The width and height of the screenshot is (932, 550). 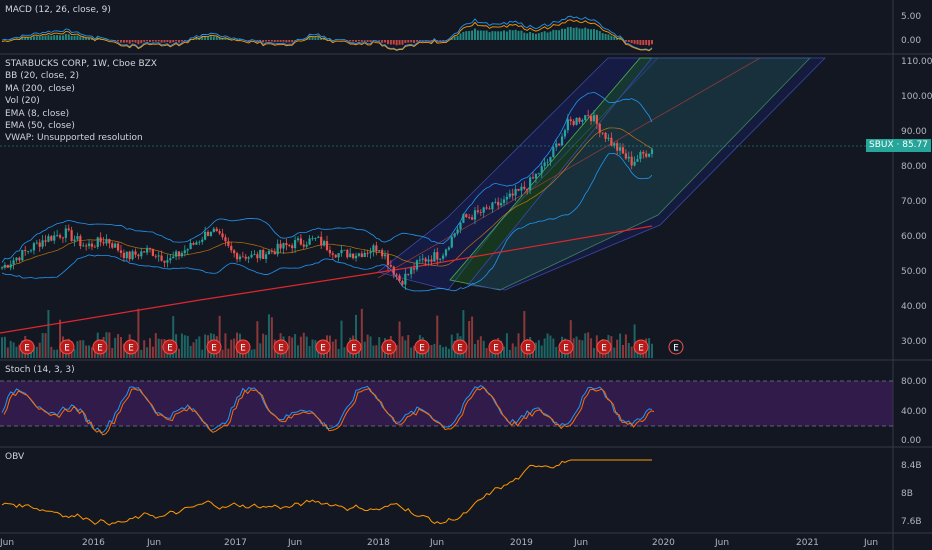 What do you see at coordinates (37, 113) in the screenshot?
I see `ema8-label: EMA (8, close)` at bounding box center [37, 113].